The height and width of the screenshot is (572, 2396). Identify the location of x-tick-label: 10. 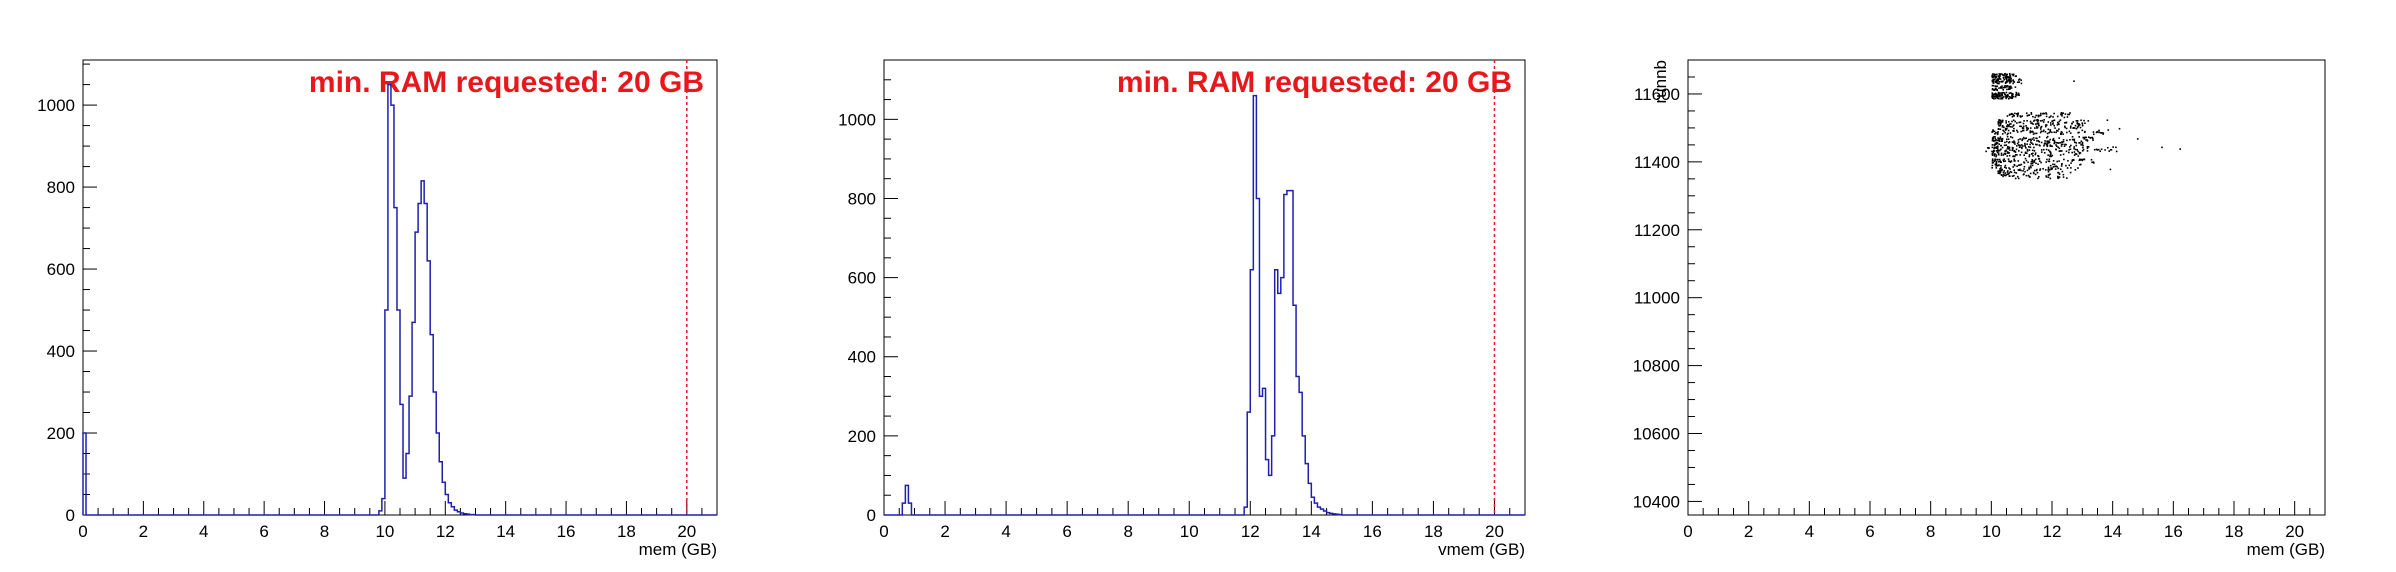
(1991, 531).